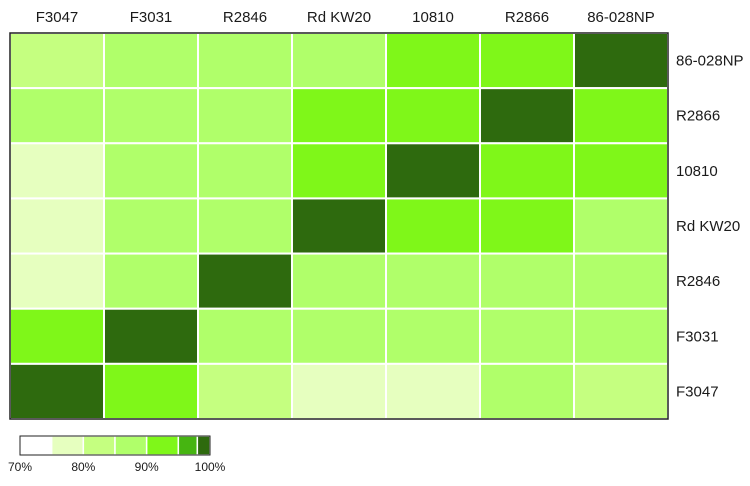  What do you see at coordinates (697, 336) in the screenshot?
I see `row-label-f3031: F3031` at bounding box center [697, 336].